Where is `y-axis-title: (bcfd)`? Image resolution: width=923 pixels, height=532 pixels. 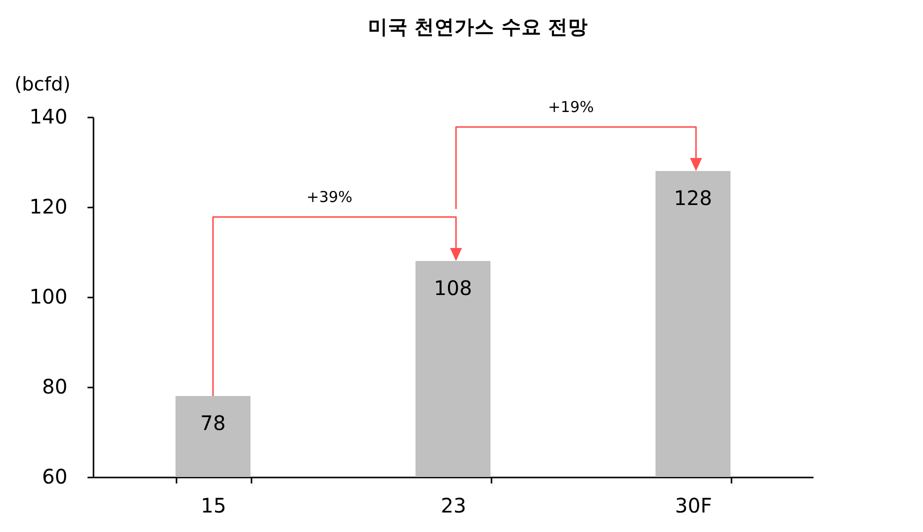
y-axis-title: (bcfd) is located at coordinates (42, 85).